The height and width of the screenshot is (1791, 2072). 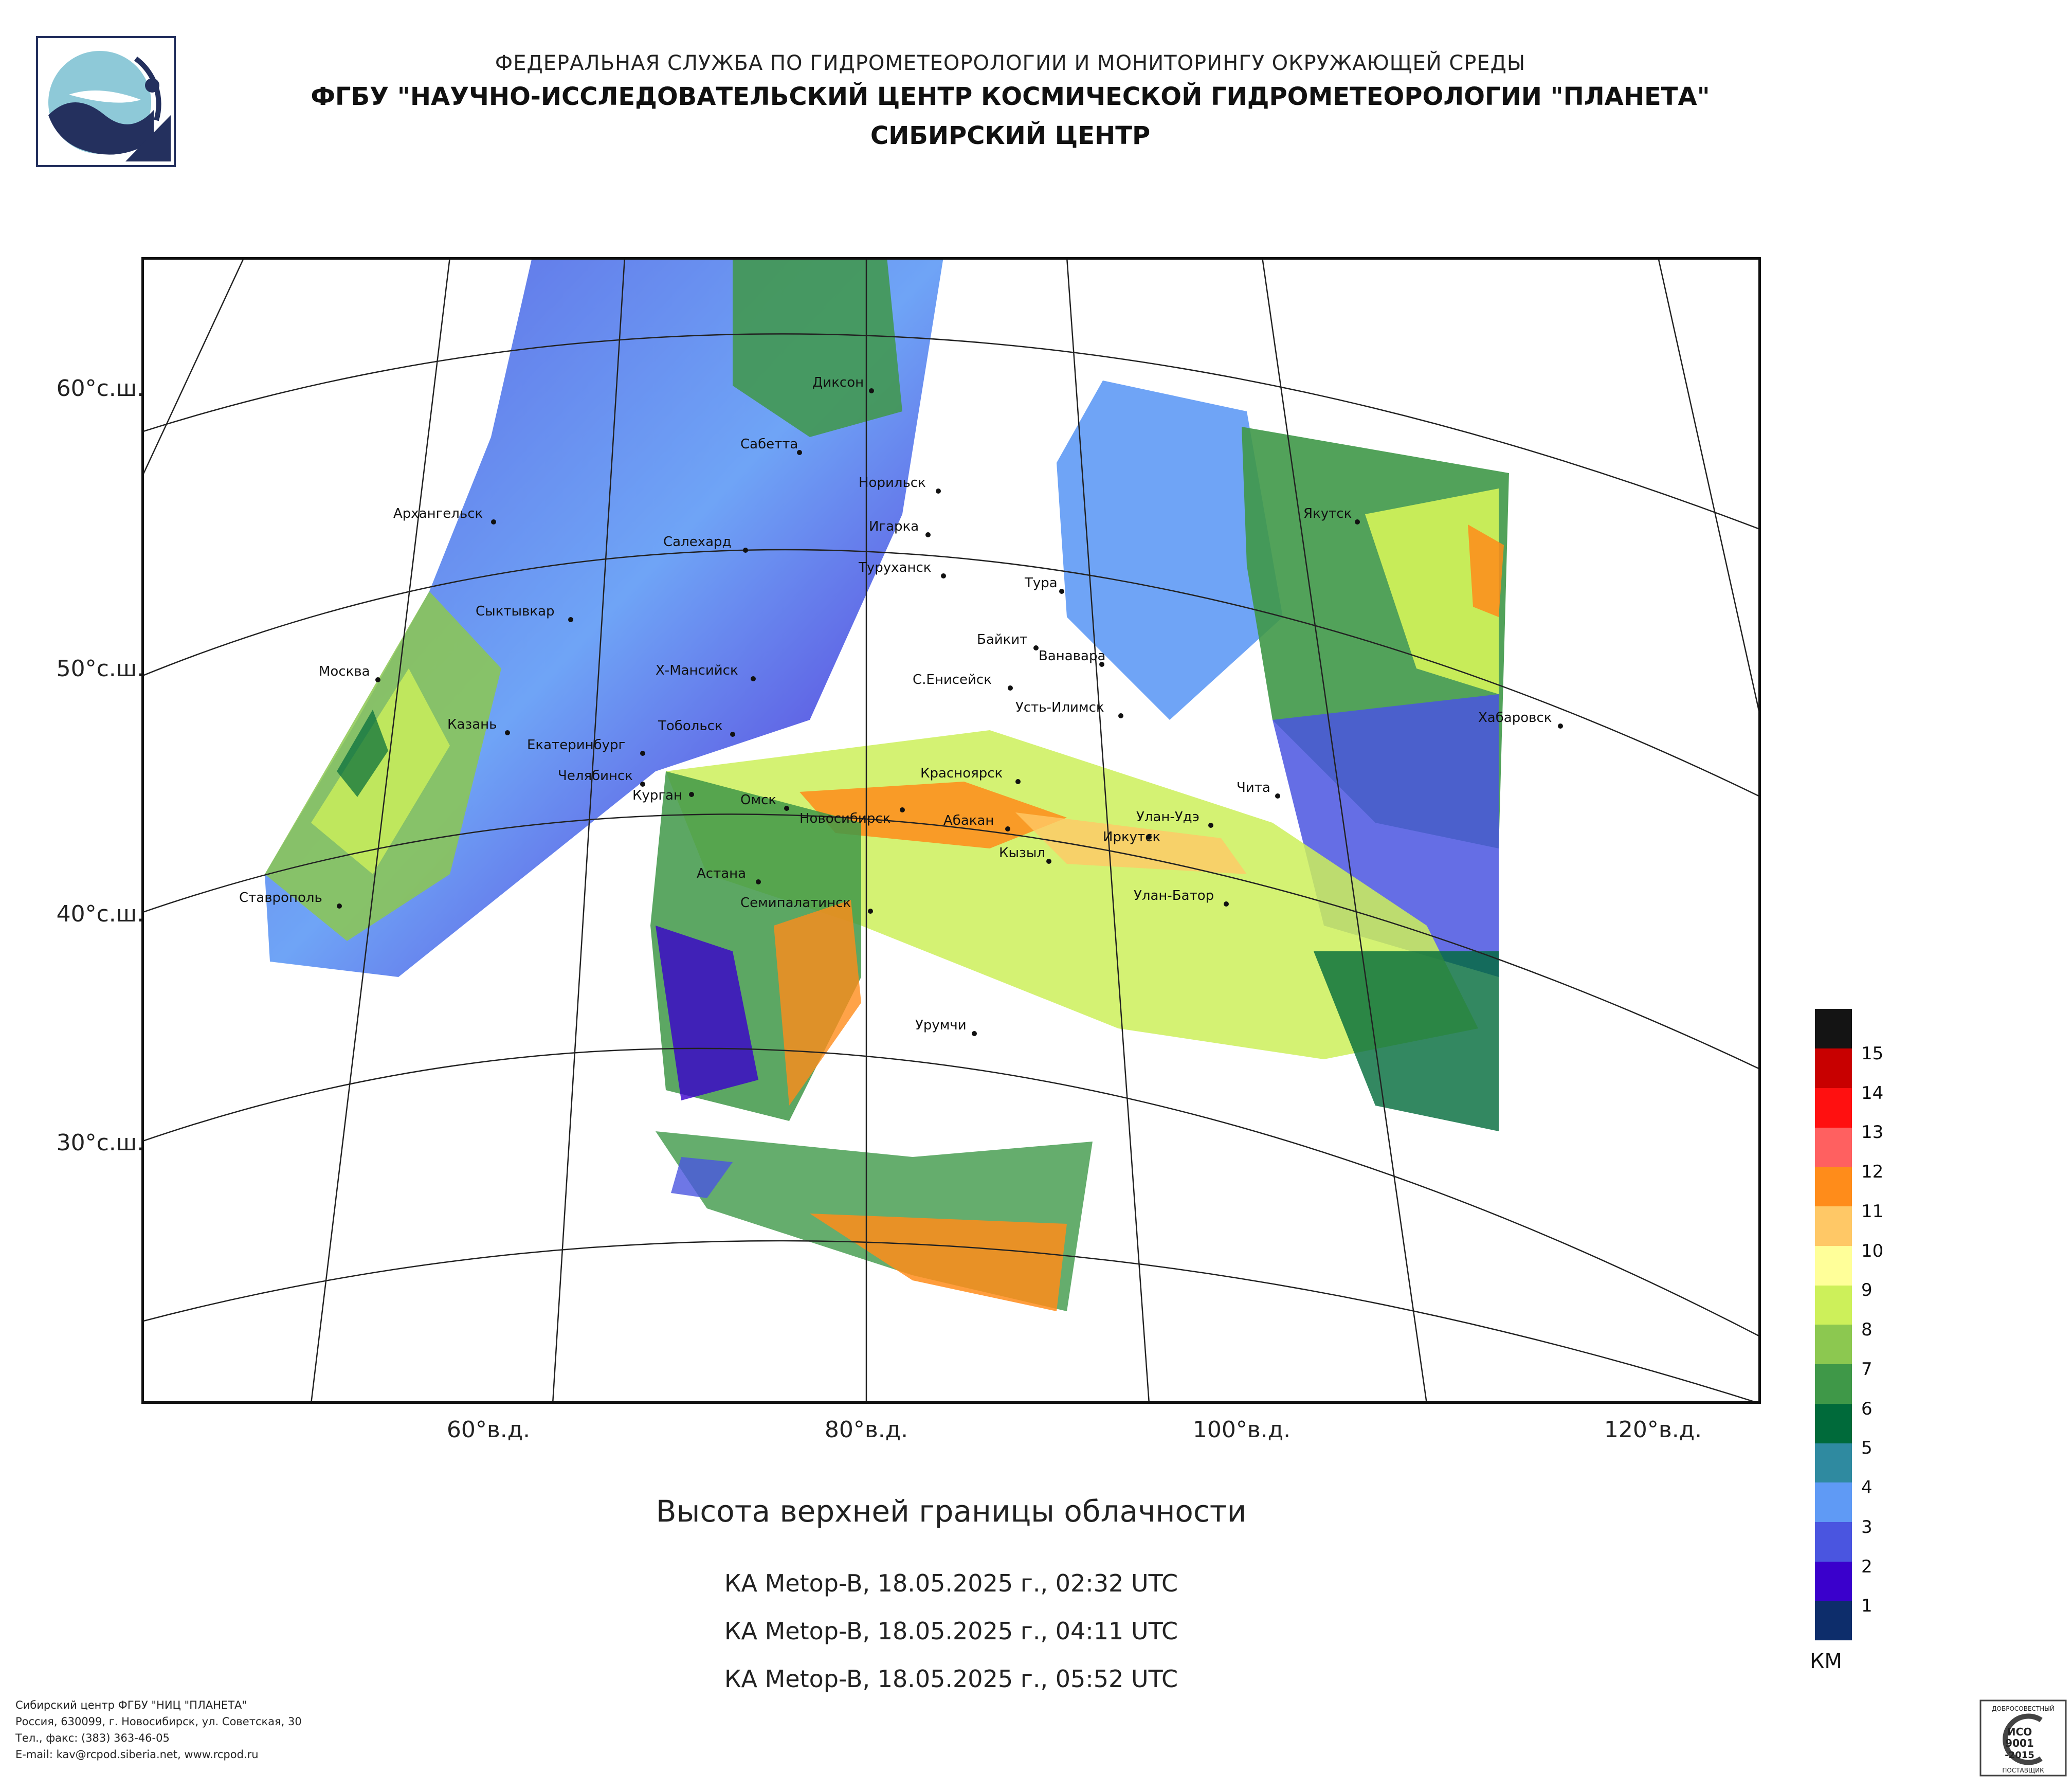 I want to click on iso-text-1: ИСО, so click(x=2019, y=1732).